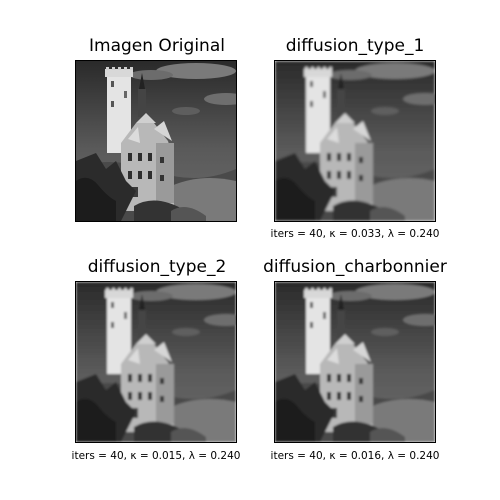 This screenshot has width=500, height=500. What do you see at coordinates (355, 267) in the screenshot?
I see `panel-title-diffusion-charbonnier: diffusion_charbonnier` at bounding box center [355, 267].